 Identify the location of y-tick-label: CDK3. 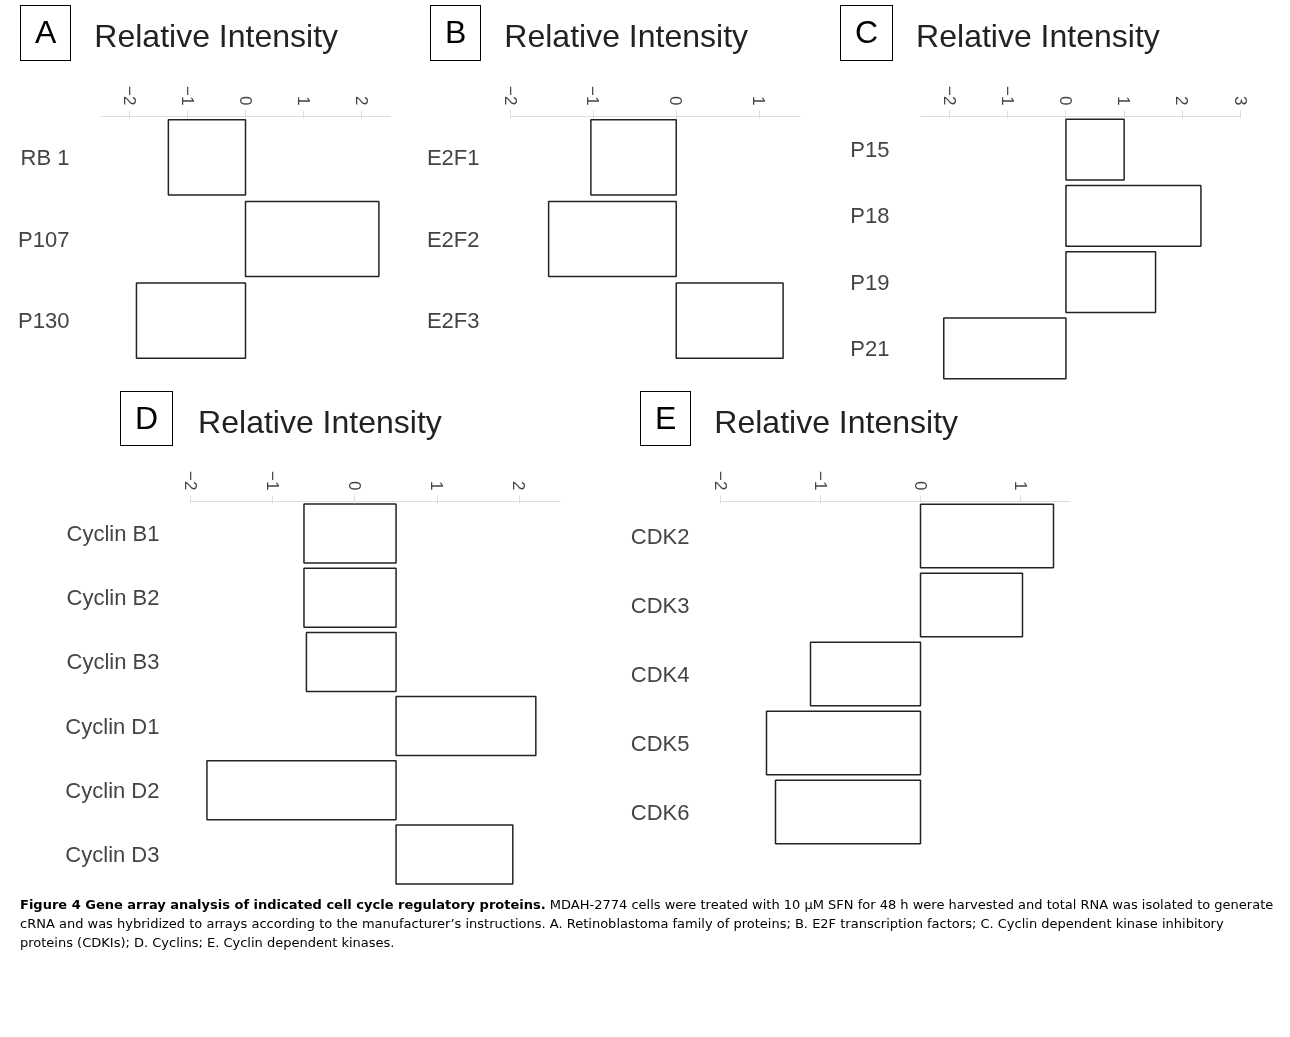
(660, 605).